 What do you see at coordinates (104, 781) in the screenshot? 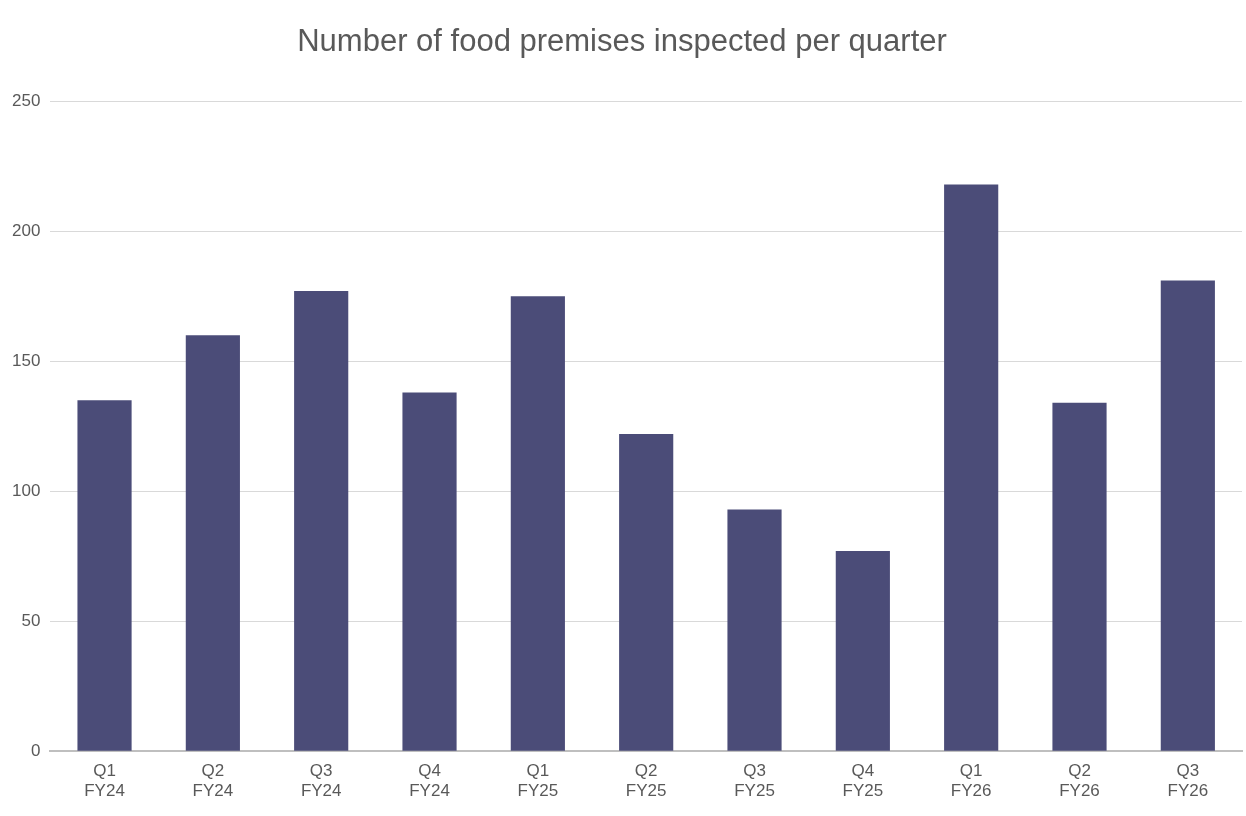
I see `x-tick-label: Q1 FY24` at bounding box center [104, 781].